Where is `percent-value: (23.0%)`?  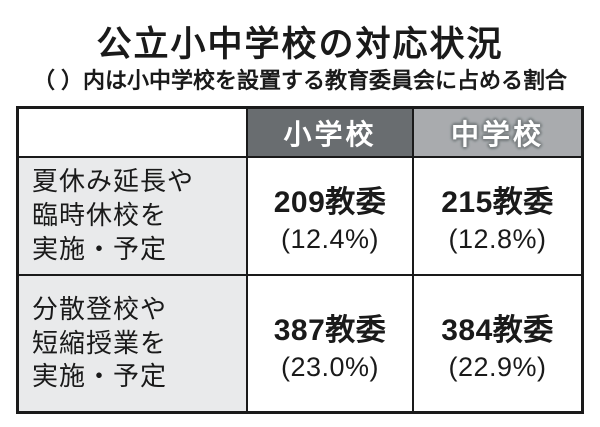
percent-value: (23.0%) is located at coordinates (330, 366).